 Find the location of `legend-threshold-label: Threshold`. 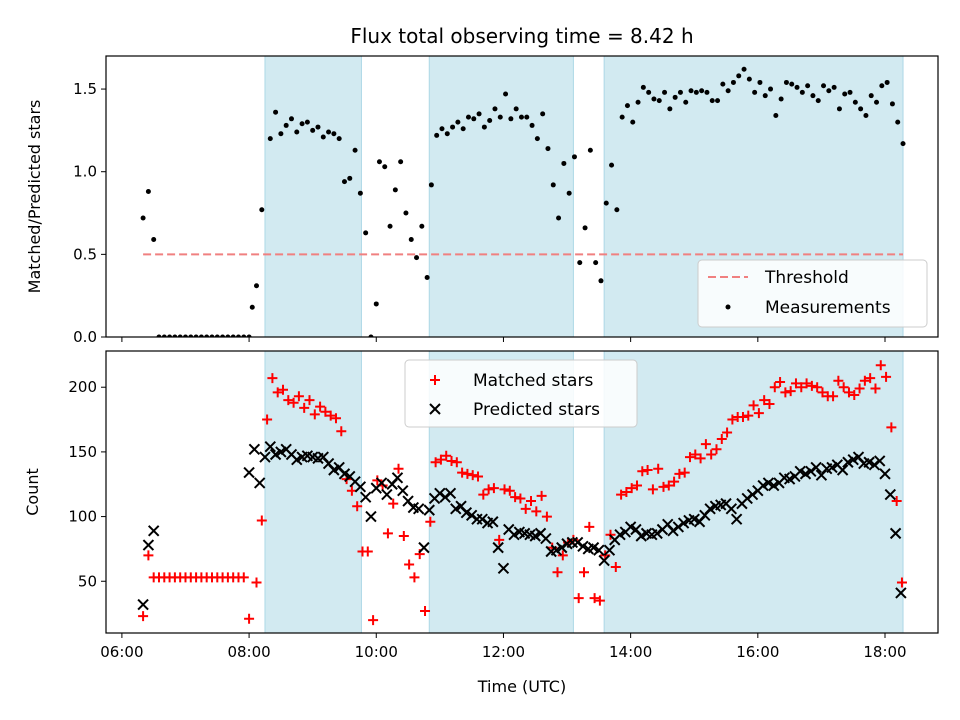

legend-threshold-label: Threshold is located at coordinates (806, 278).